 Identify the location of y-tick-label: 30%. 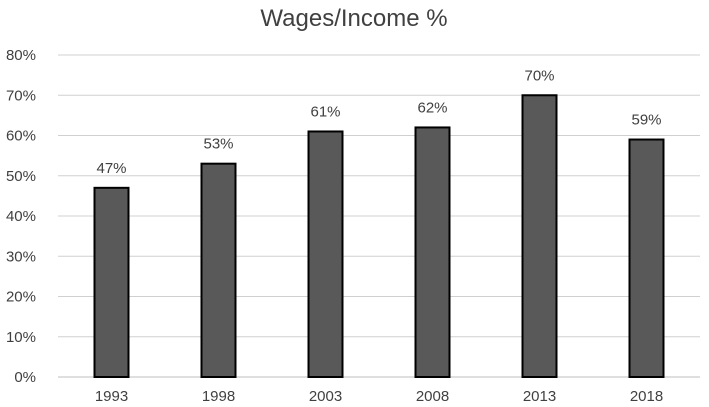
(21, 256).